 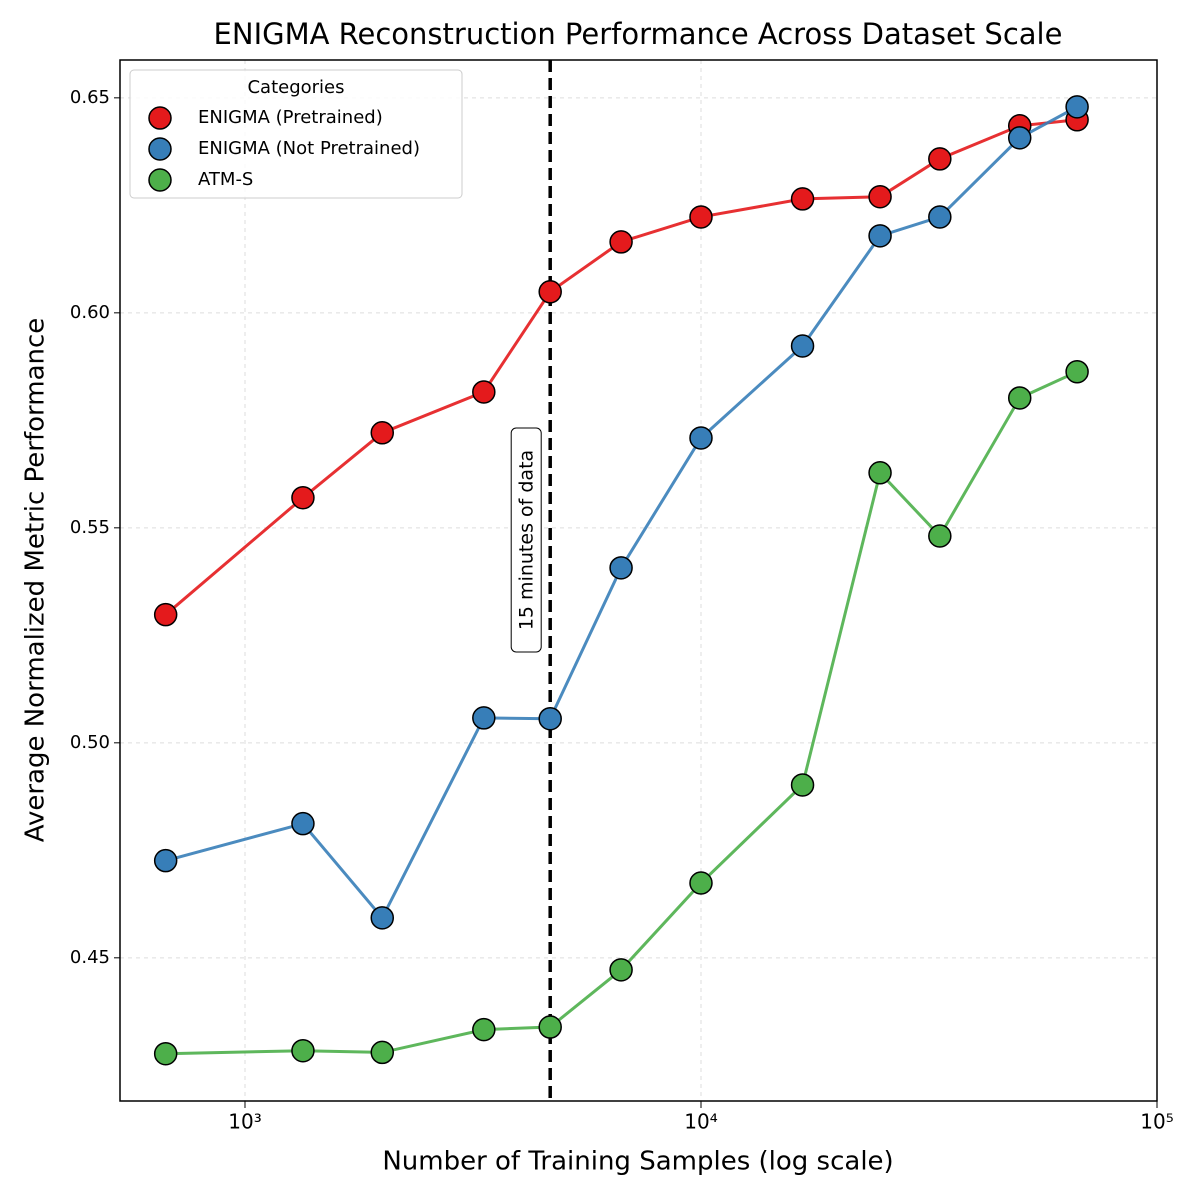 What do you see at coordinates (36, 580) in the screenshot?
I see `y-axis-label: Average Normalized Metric Performance` at bounding box center [36, 580].